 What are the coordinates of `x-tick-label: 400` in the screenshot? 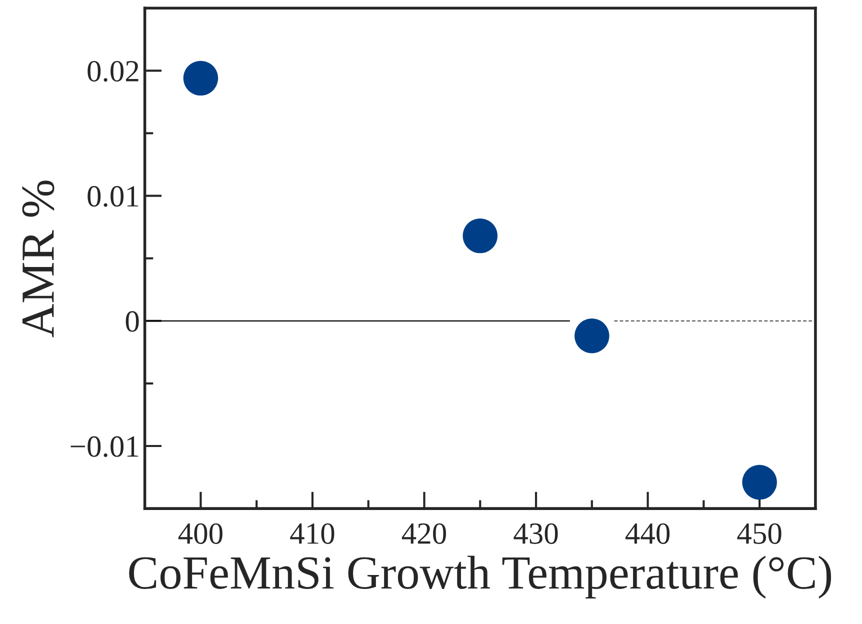 It's located at (200, 533).